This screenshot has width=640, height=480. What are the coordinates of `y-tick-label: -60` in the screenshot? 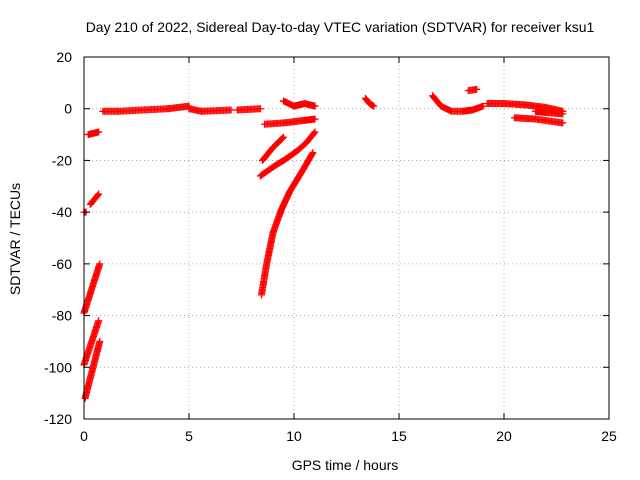 It's located at (62, 264).